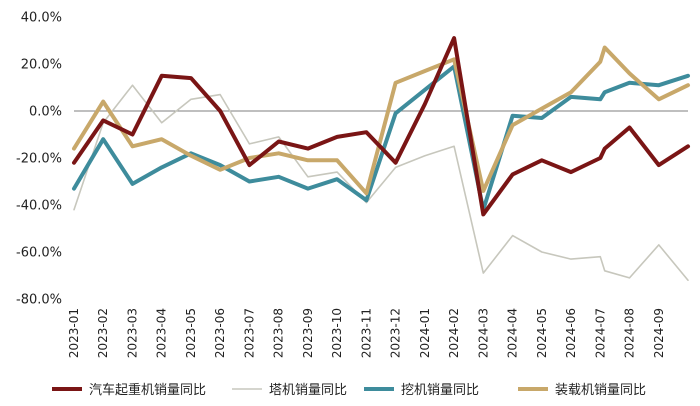 This screenshot has width=700, height=406. What do you see at coordinates (279, 333) in the screenshot?
I see `x-tick-label: 2023-08` at bounding box center [279, 333].